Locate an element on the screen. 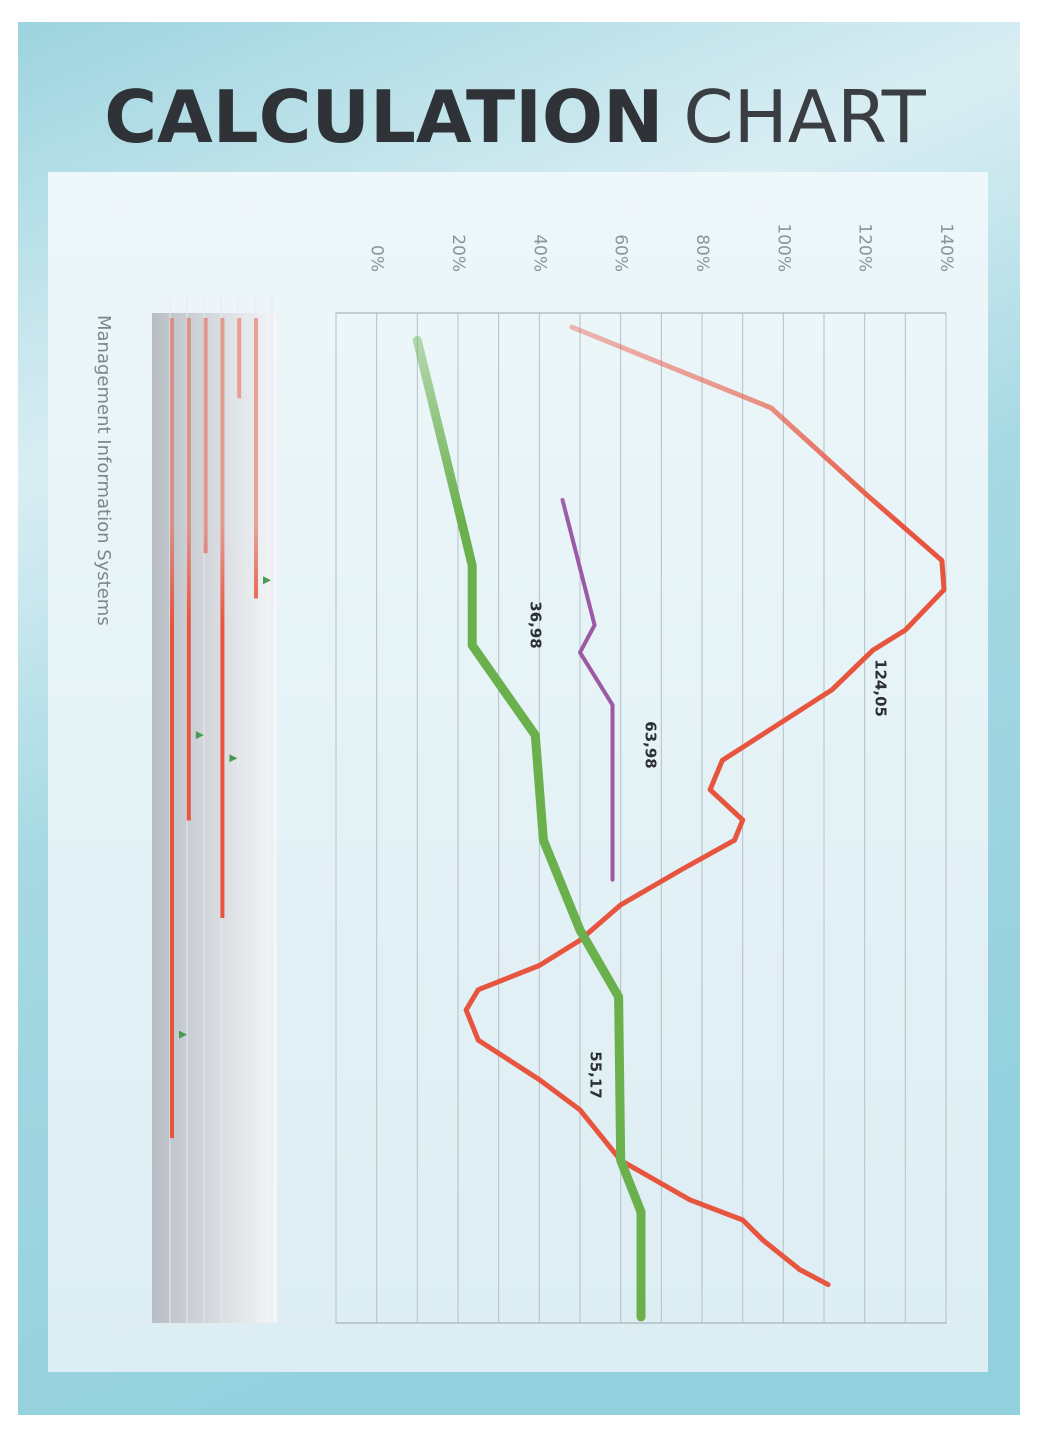 This screenshot has width=1039, height=1436. bar-chart: Management Information Systems is located at coordinates (185, 810).